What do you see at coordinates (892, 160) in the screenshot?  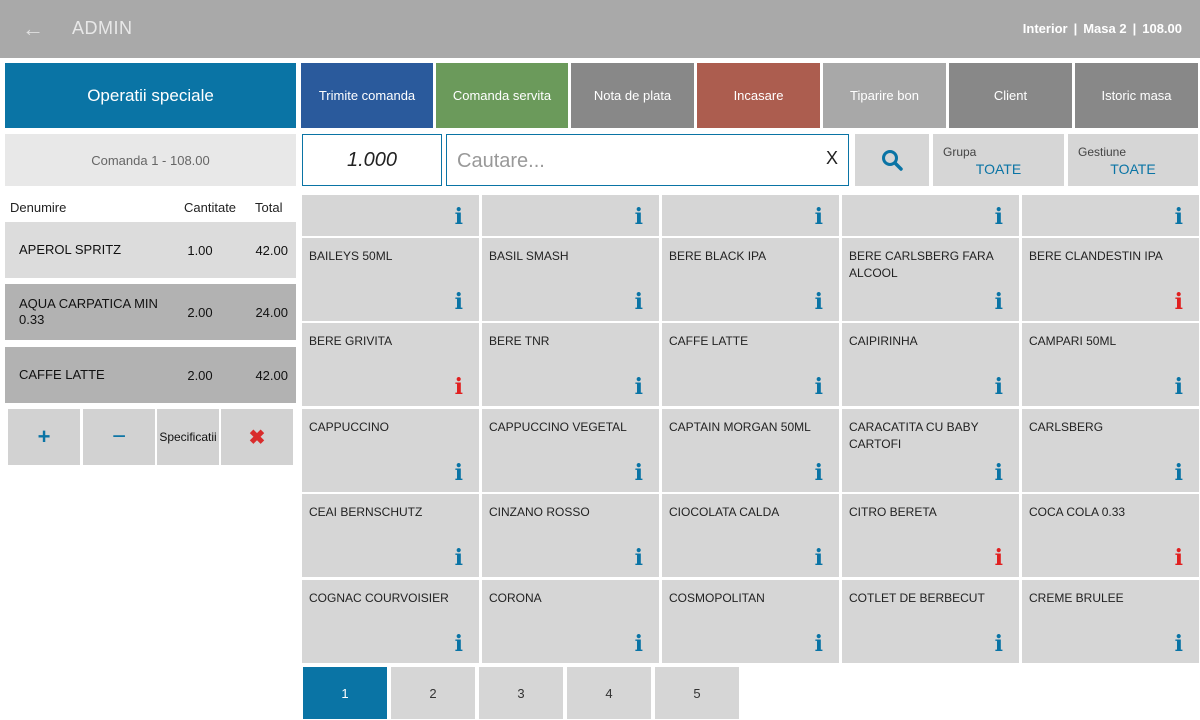 I see `search-button` at bounding box center [892, 160].